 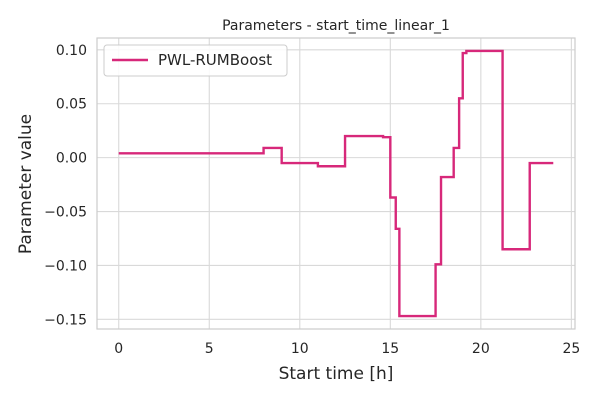 What do you see at coordinates (65, 185) in the screenshot?
I see `y-axis-ticks: −0.15 −0.10 −0.05 0.00 0.05 0.10` at bounding box center [65, 185].